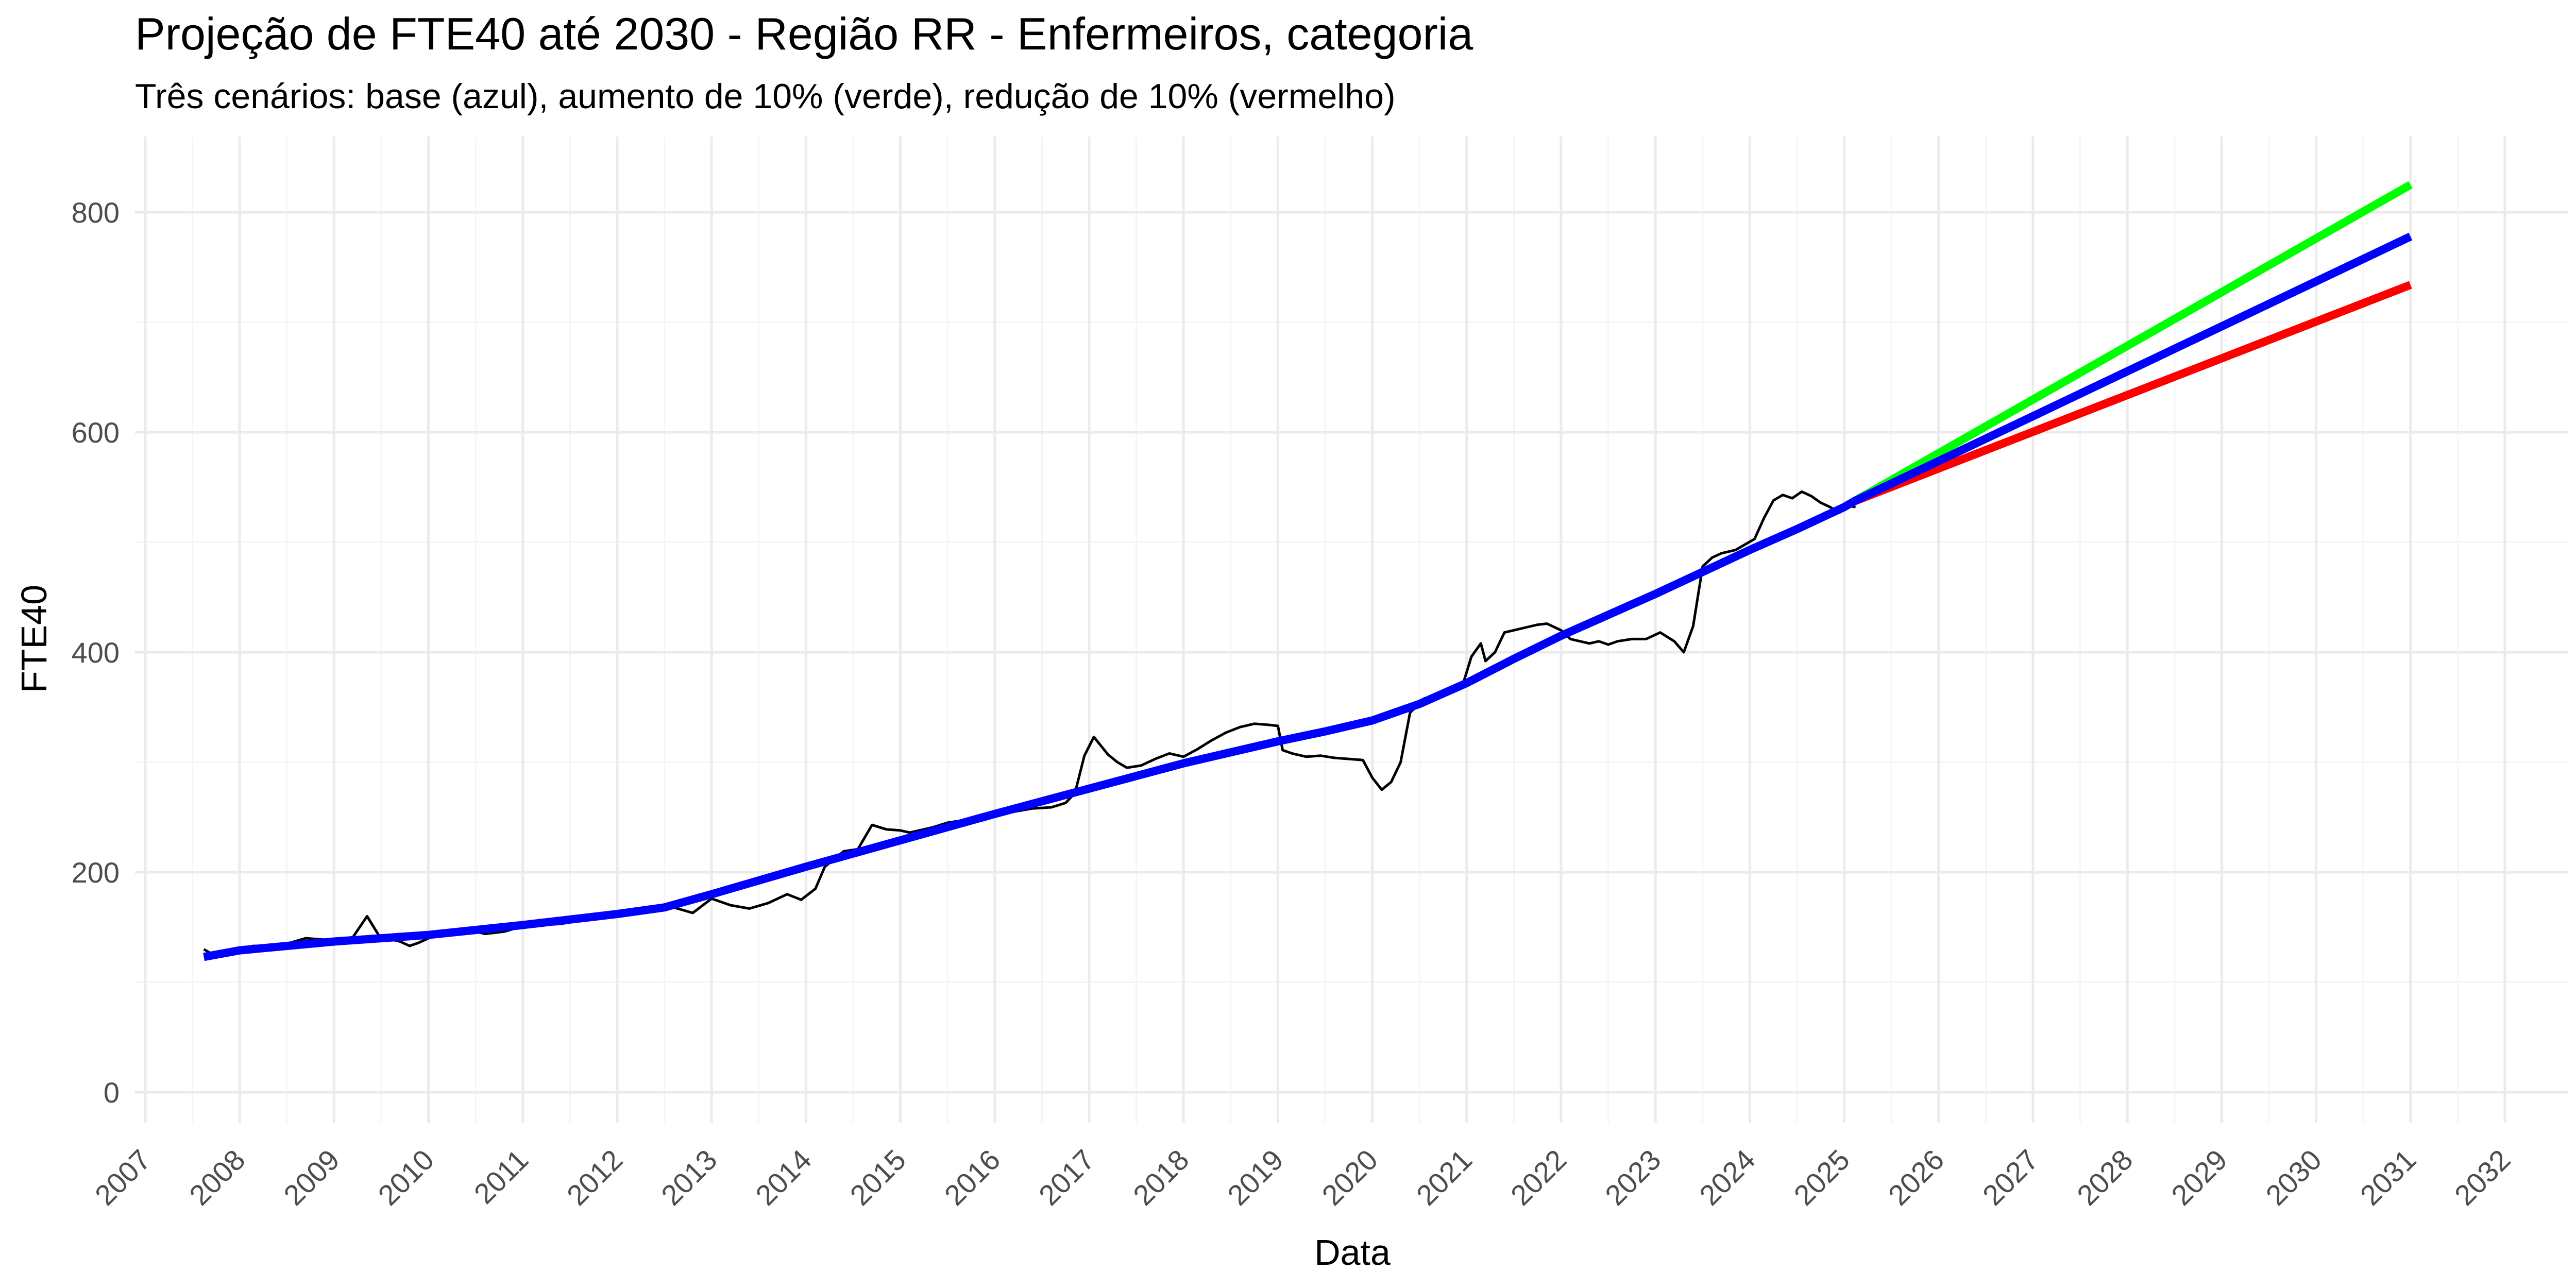 This screenshot has height=1288, width=2576. I want to click on y-tick-label: 400, so click(96, 652).